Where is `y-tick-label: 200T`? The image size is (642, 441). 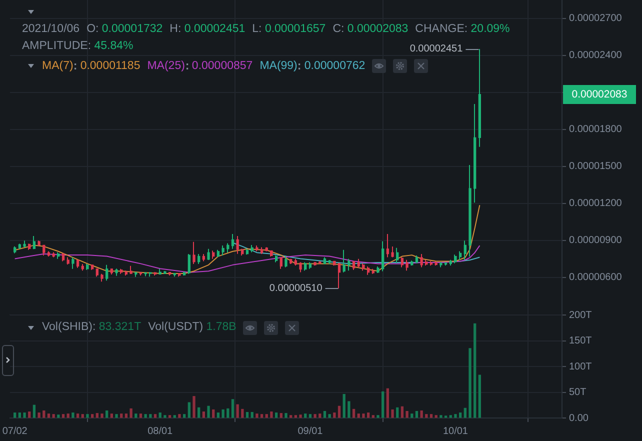
y-tick-label: 200T is located at coordinates (580, 315).